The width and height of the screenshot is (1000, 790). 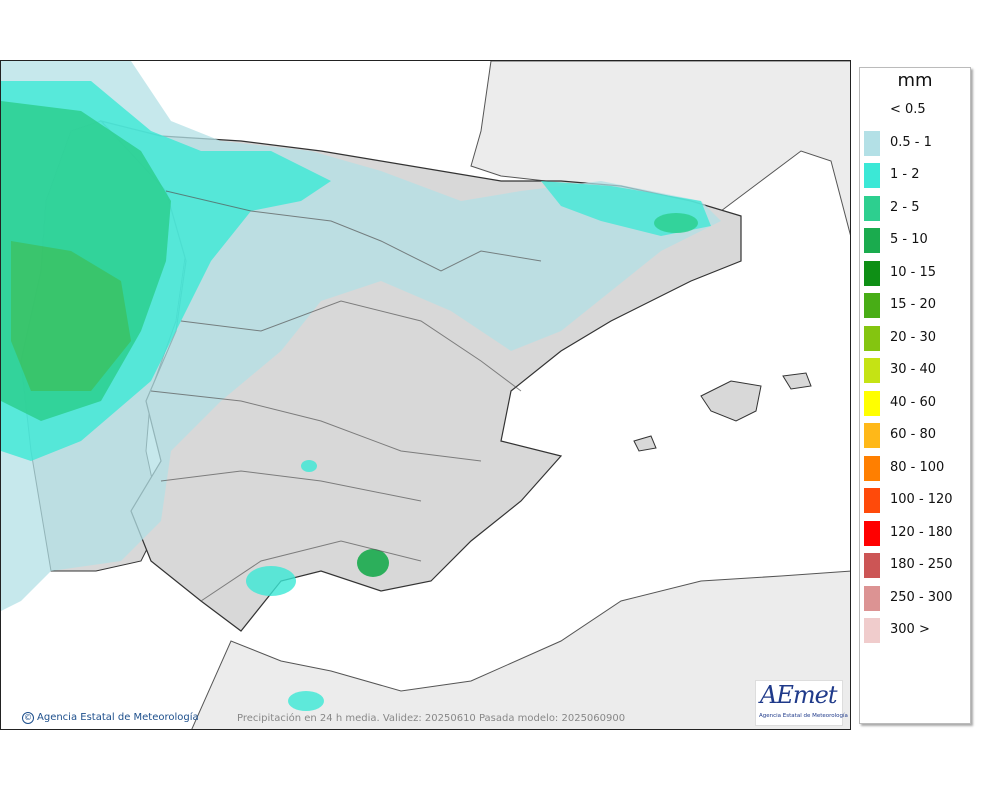 I want to click on legend-item: 180 - 250, so click(x=916, y=565).